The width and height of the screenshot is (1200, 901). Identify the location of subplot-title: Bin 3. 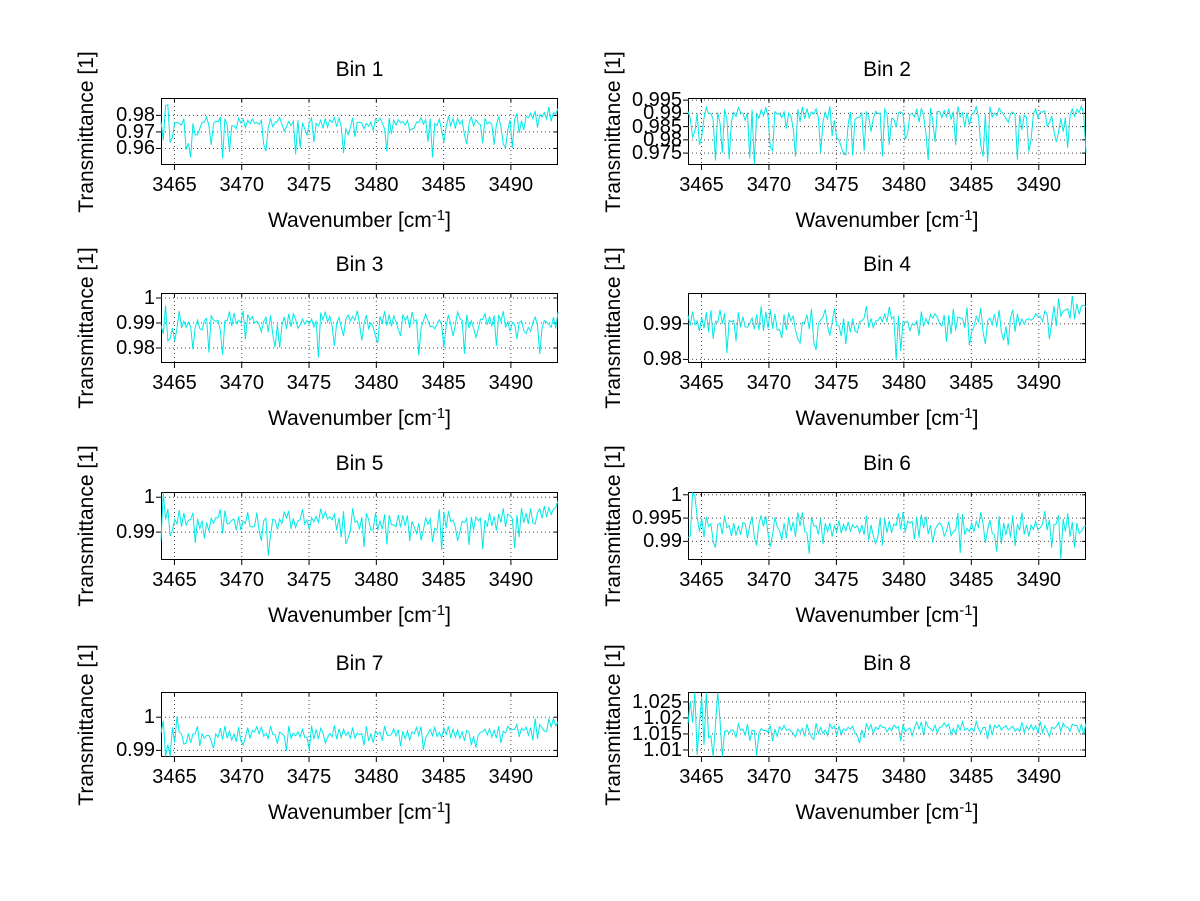
(359, 264).